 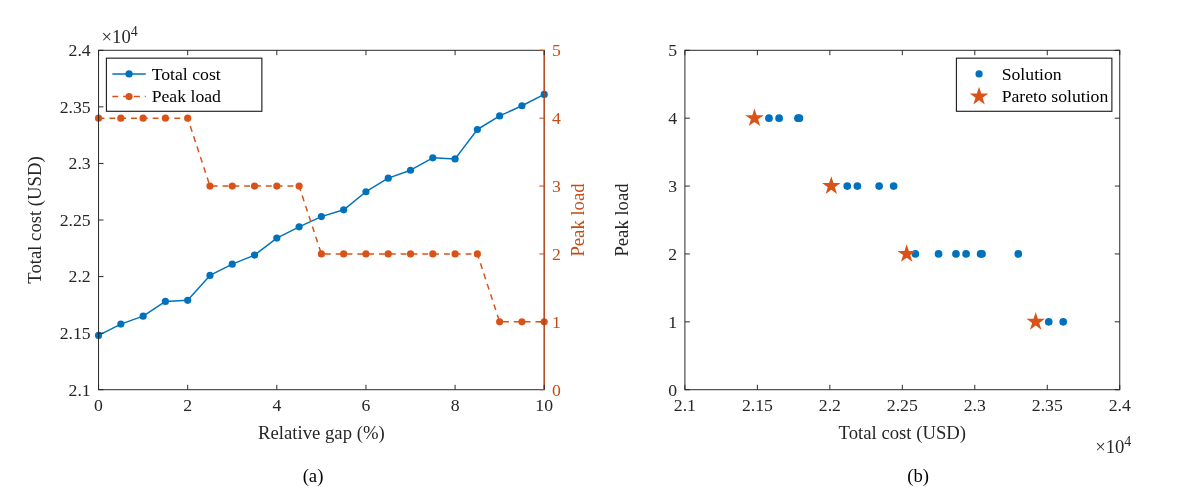 What do you see at coordinates (188, 405) in the screenshot?
I see `x-tick-label: 2` at bounding box center [188, 405].